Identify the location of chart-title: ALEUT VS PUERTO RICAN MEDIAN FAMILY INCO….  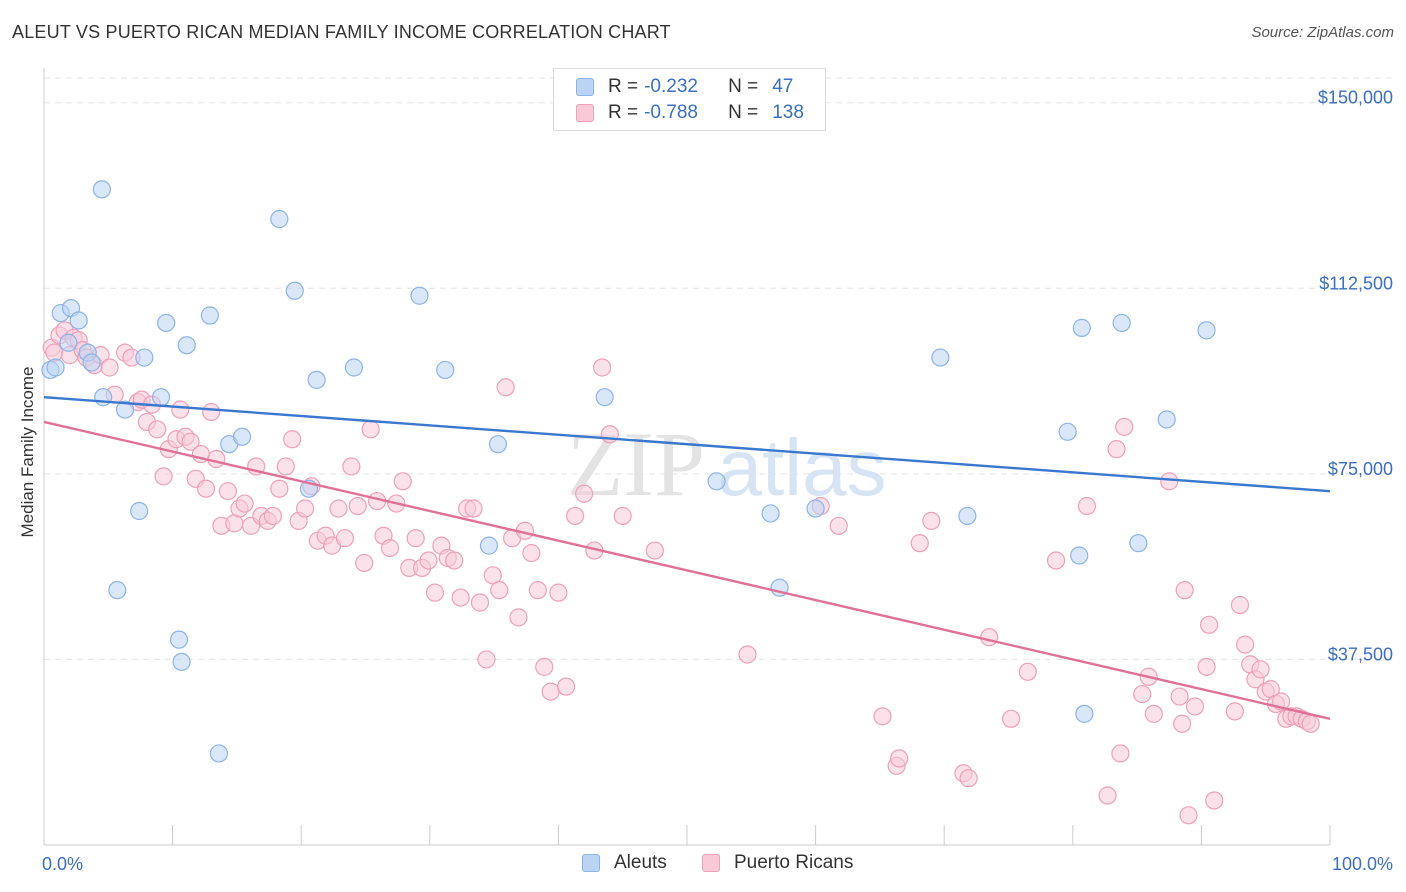
(341, 32).